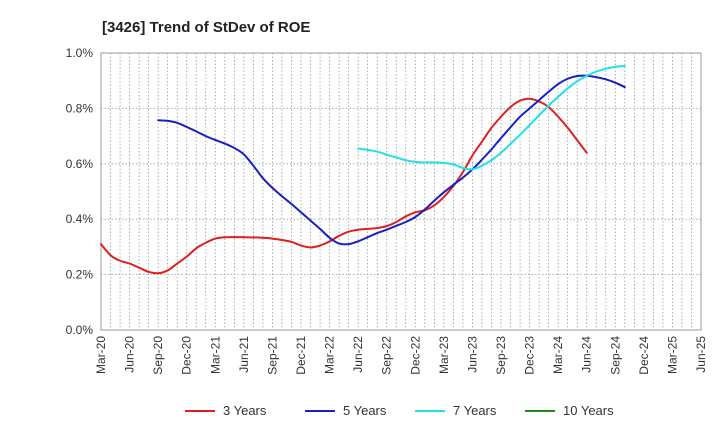 The image size is (720, 440). What do you see at coordinates (491, 118) in the screenshot?
I see `series-line-7-years` at bounding box center [491, 118].